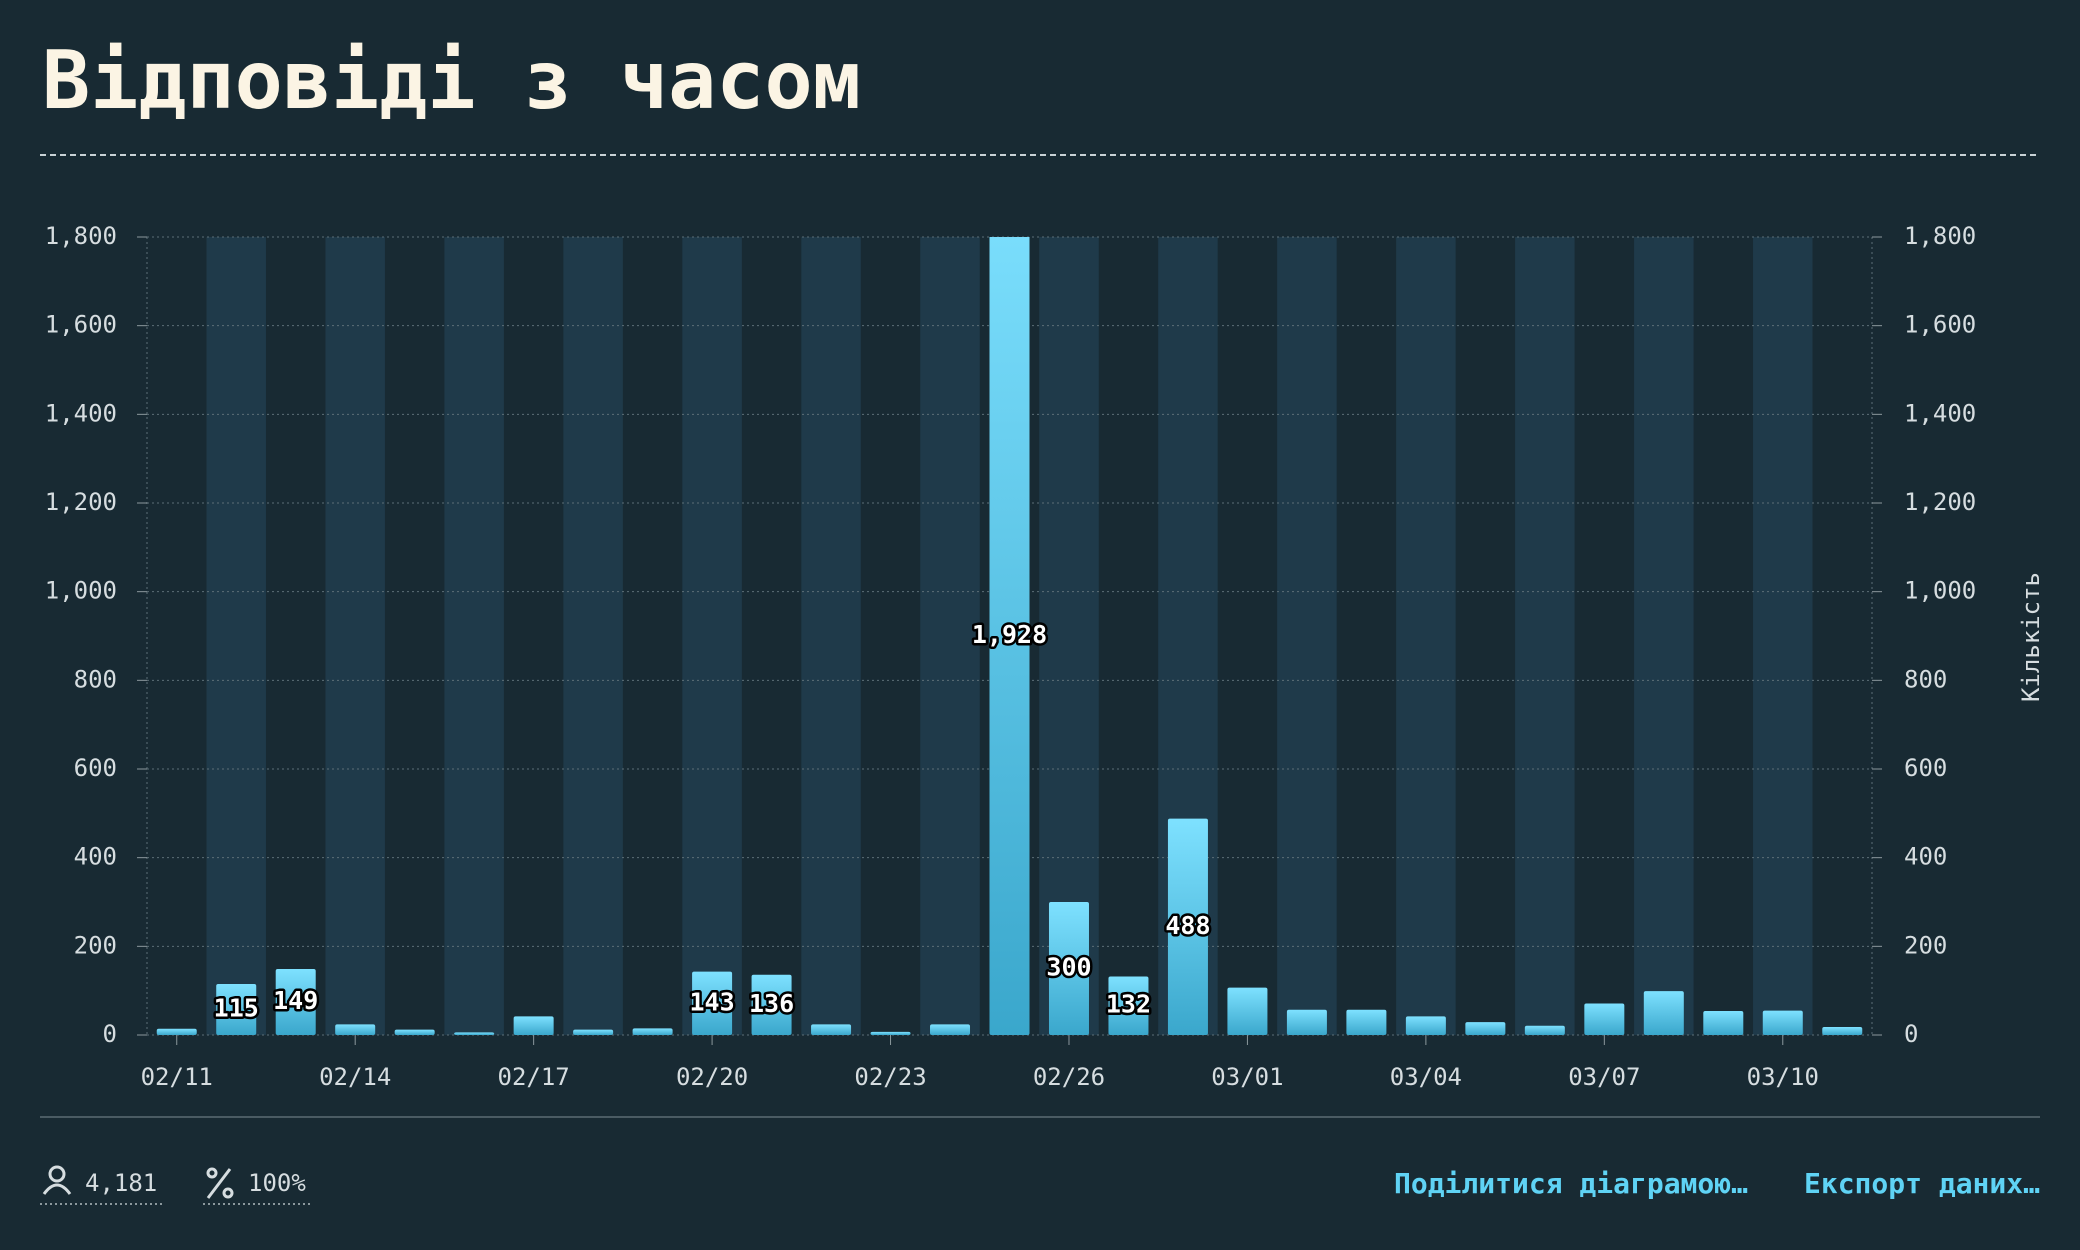  I want to click on y2-tick-label: 1,200, so click(1940, 502).